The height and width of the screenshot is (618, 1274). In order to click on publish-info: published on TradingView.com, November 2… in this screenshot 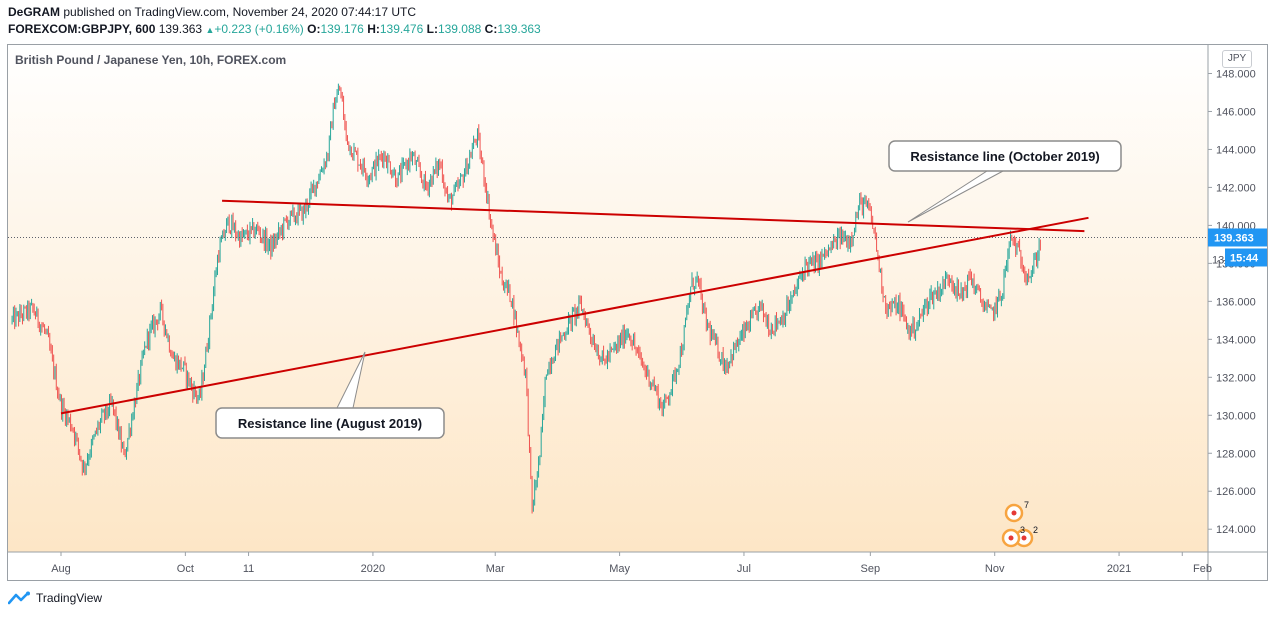, I will do `click(240, 12)`.